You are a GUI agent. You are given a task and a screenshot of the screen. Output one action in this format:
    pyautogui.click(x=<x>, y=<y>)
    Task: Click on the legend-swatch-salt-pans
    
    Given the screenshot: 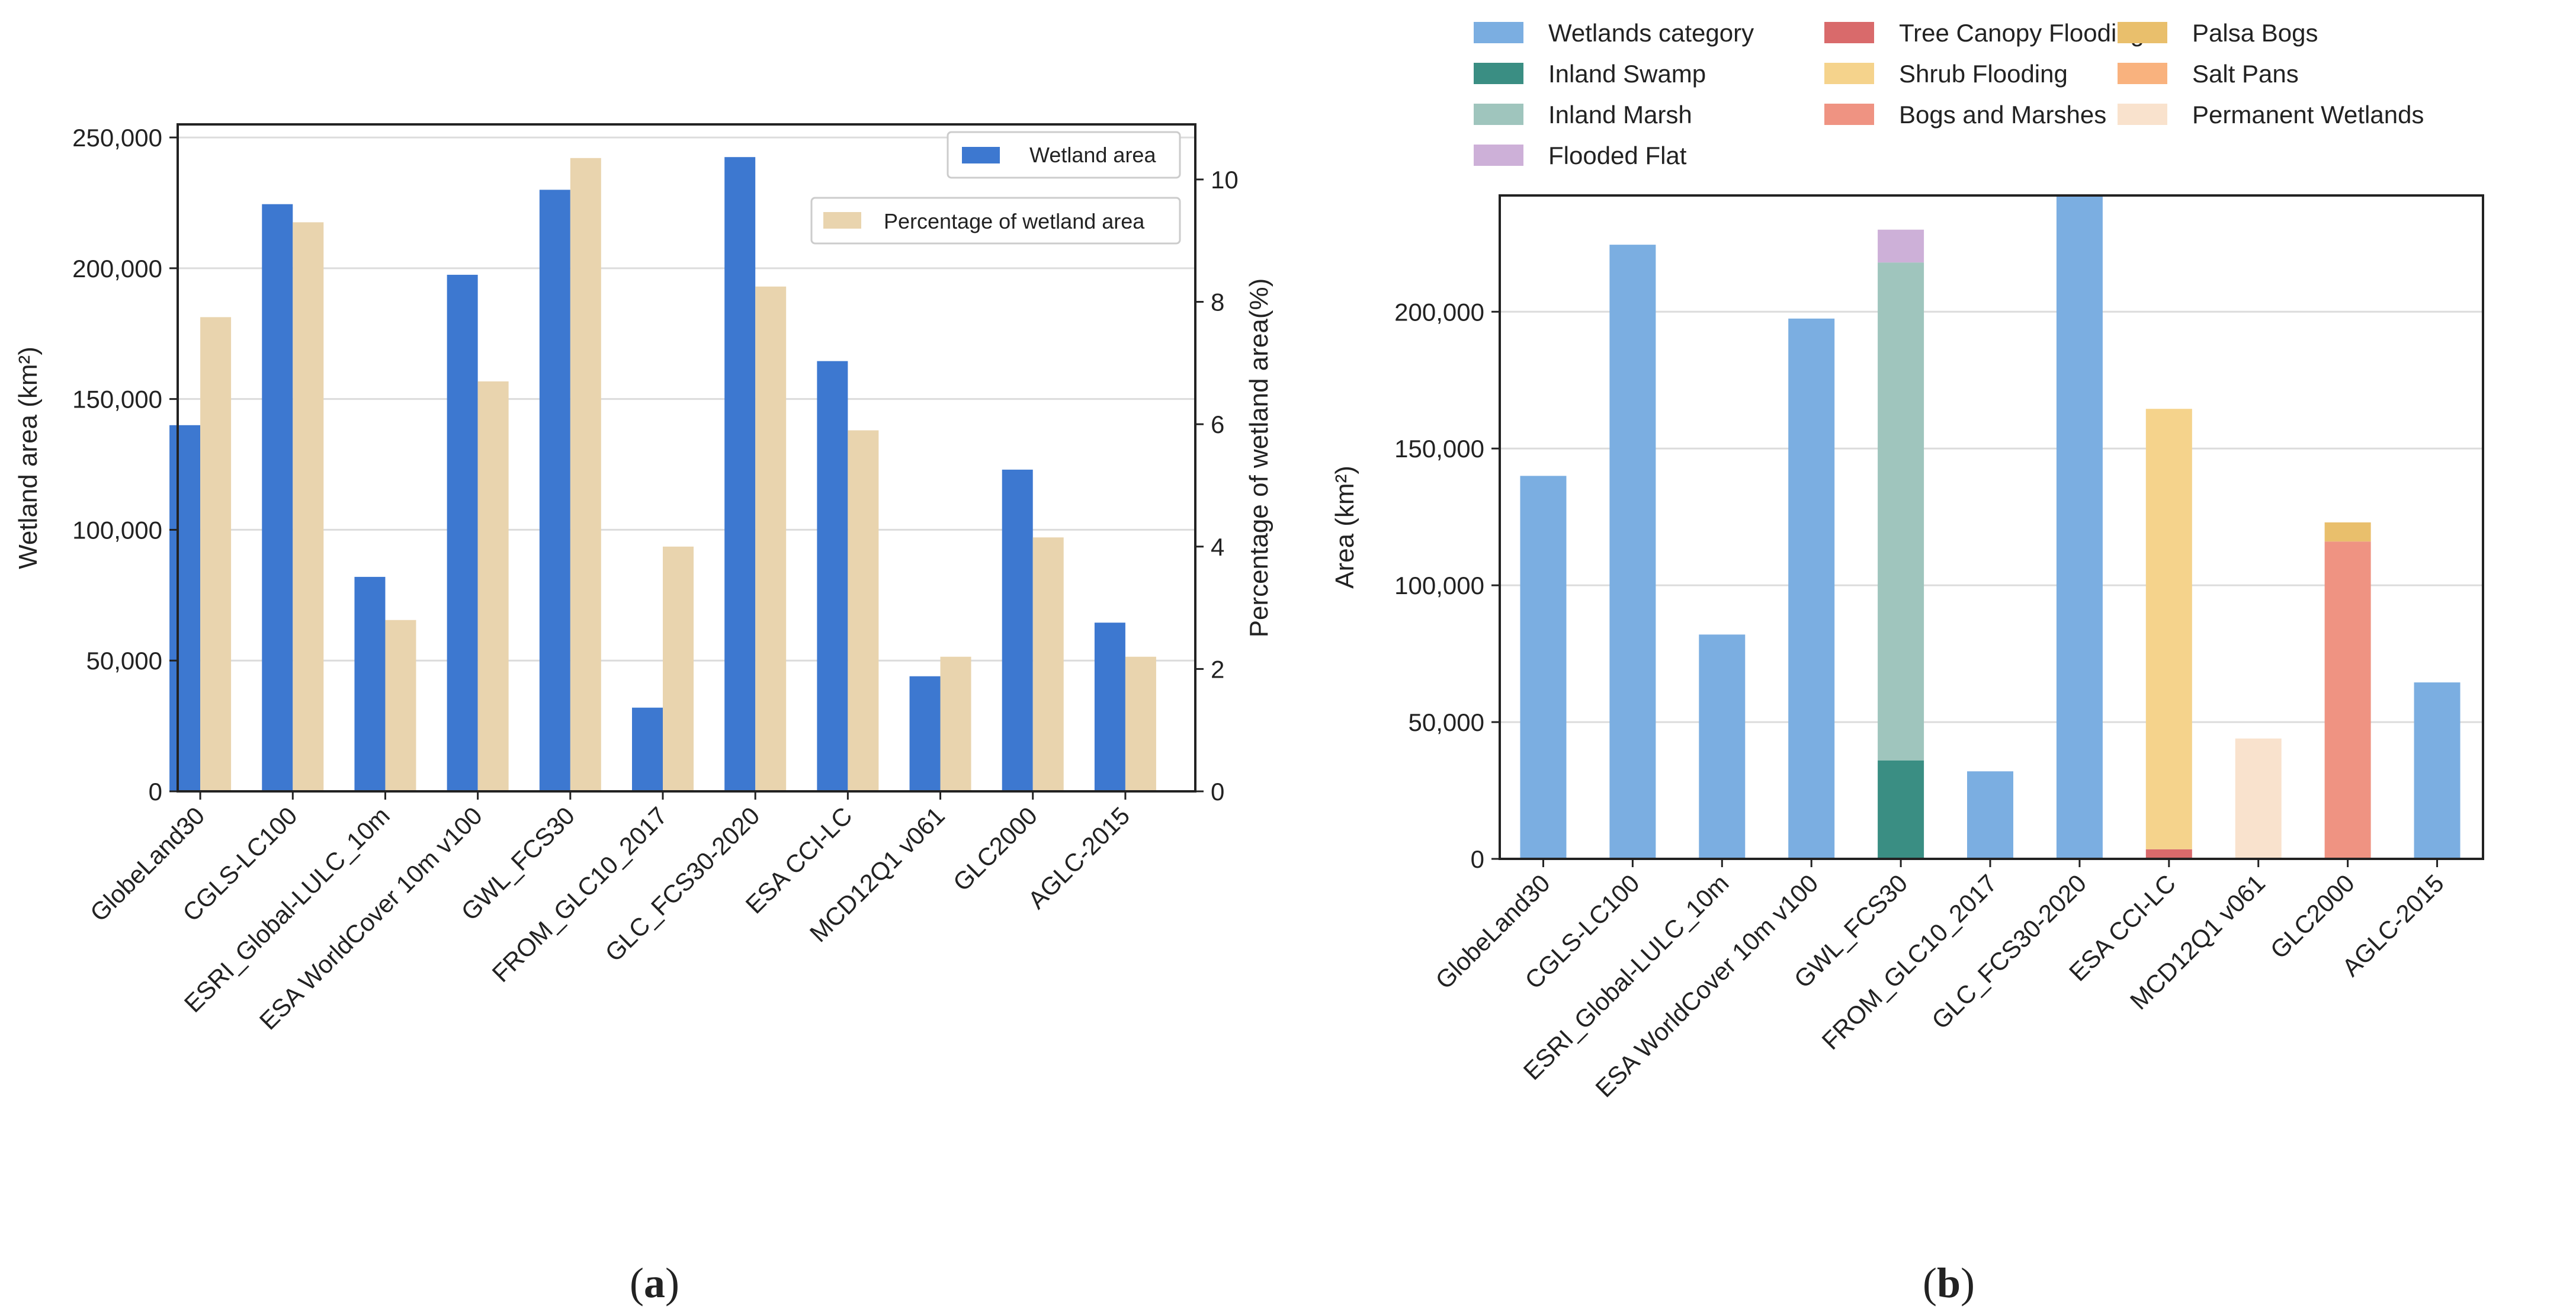 What is the action you would take?
    pyautogui.click(x=2142, y=73)
    